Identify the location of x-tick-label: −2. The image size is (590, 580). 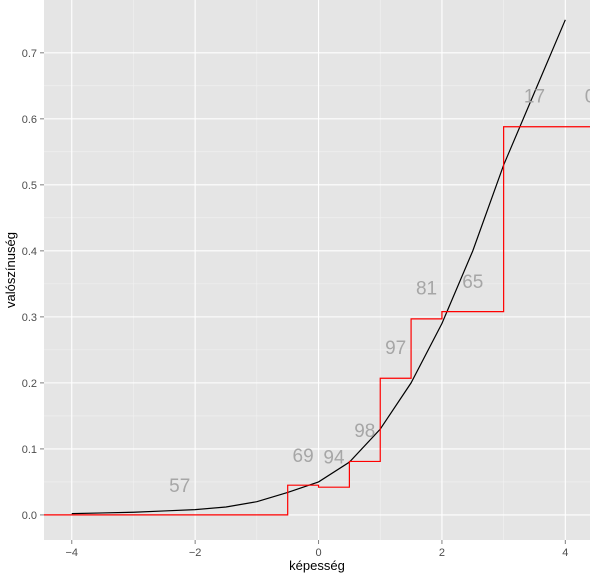
(195, 553).